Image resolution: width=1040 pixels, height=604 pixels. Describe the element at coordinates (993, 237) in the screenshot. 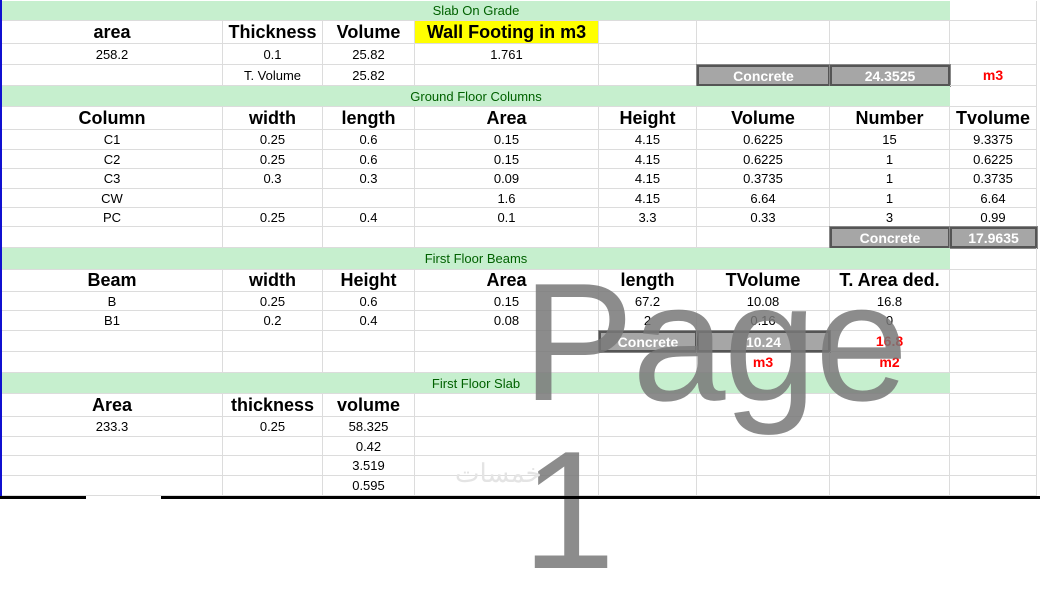

I see `total-cell: 17.9635` at that location.